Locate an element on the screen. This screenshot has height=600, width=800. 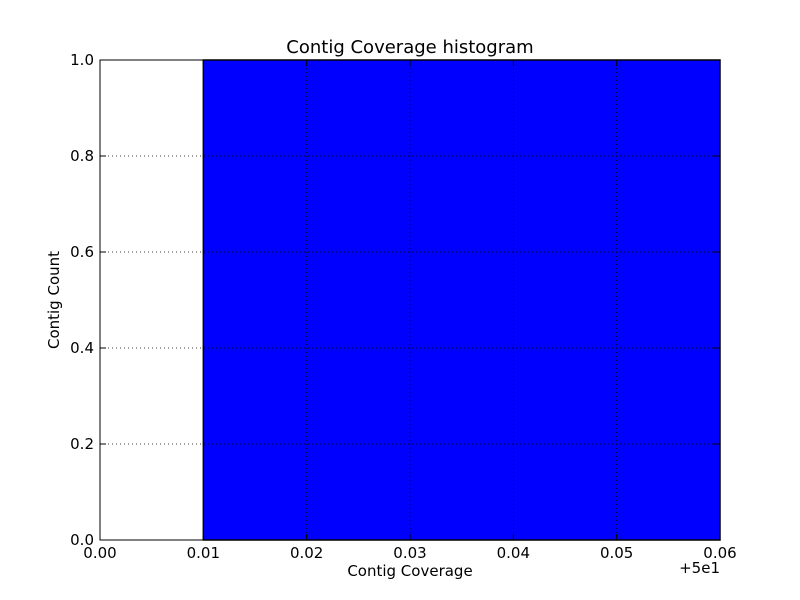
y-tick-label: 1.0 is located at coordinates (82, 60).